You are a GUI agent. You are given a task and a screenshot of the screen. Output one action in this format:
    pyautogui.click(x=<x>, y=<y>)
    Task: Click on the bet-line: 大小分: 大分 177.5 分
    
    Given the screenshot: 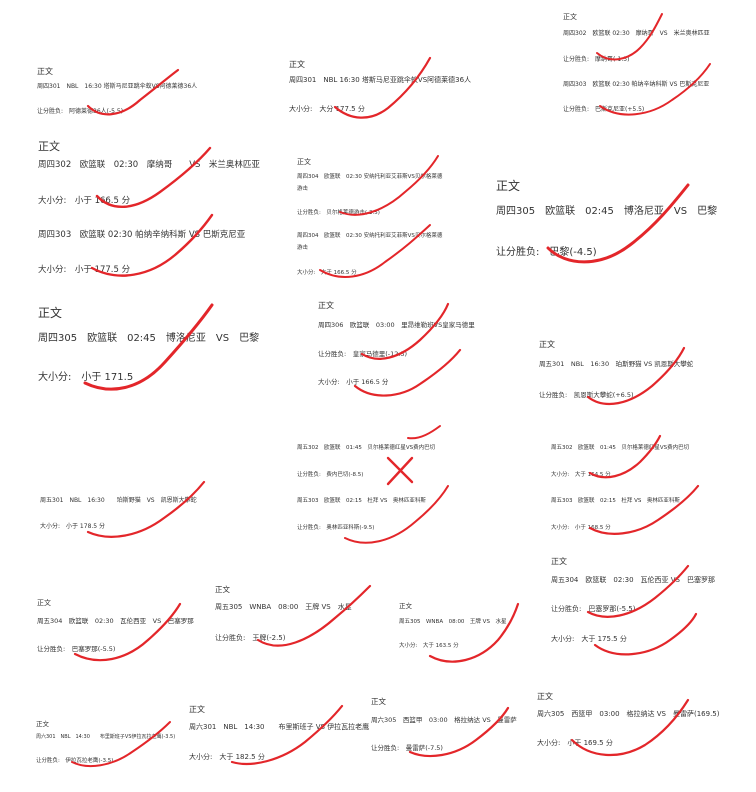 What is the action you would take?
    pyautogui.click(x=327, y=109)
    